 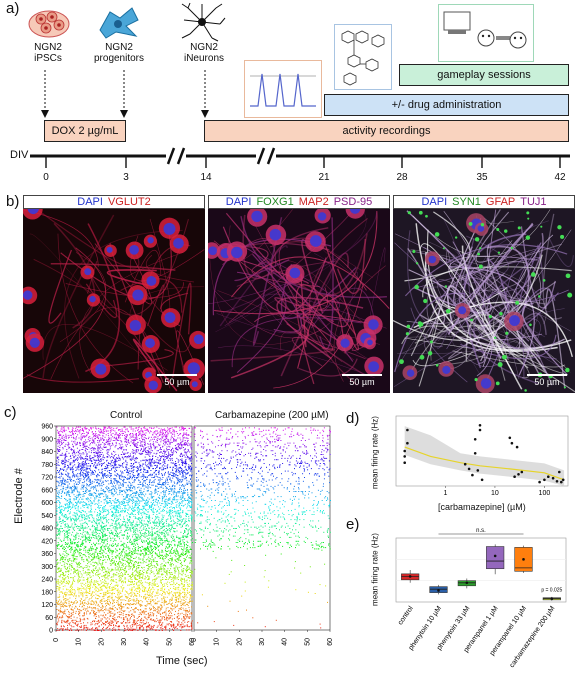 I want to click on d-x-tick-label: 10, so click(x=495, y=493).